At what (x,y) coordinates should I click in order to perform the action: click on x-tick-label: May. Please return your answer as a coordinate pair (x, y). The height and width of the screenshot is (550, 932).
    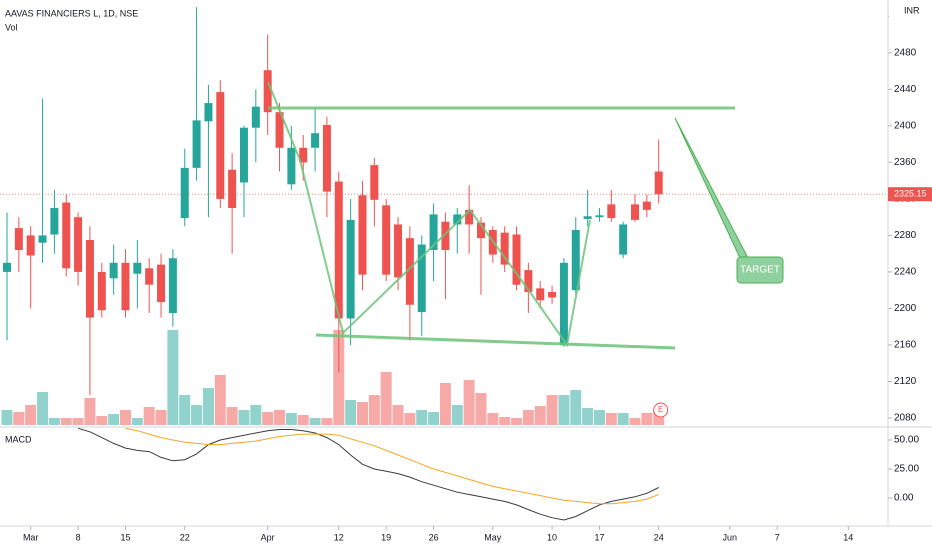
    Looking at the image, I should click on (493, 537).